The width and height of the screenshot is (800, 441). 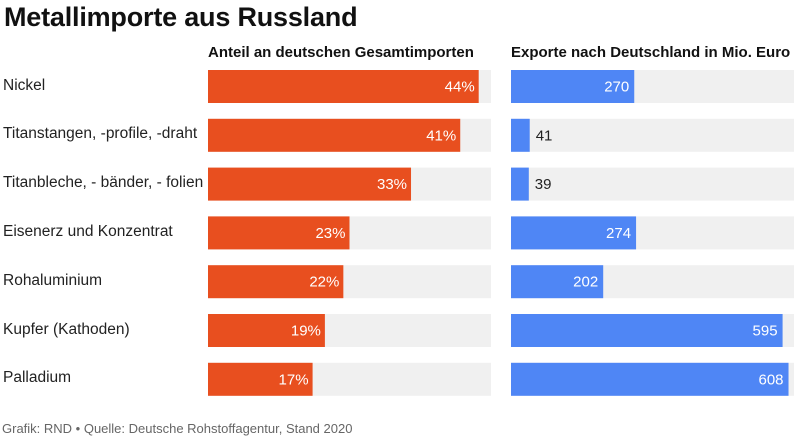 I want to click on share-value-label: 22%, so click(x=324, y=282).